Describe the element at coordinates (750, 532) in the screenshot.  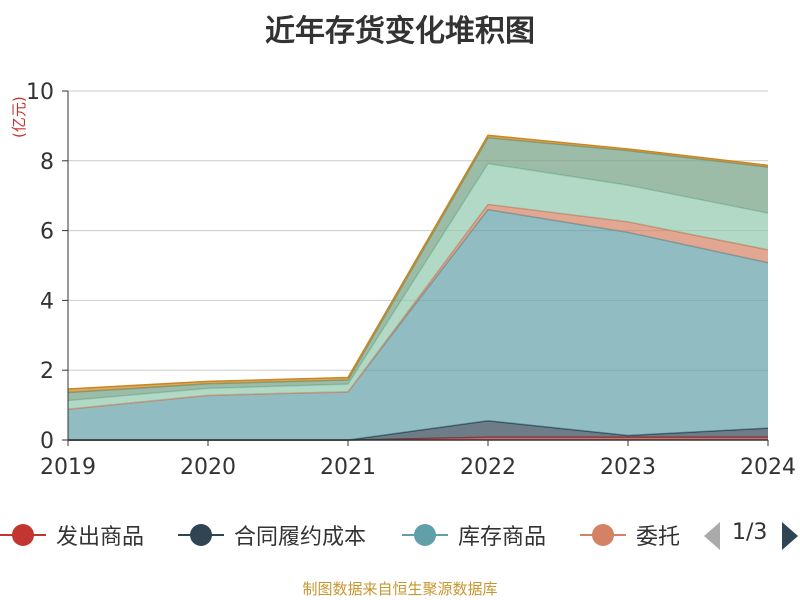
I see `legend-page-indicator: 1/3` at that location.